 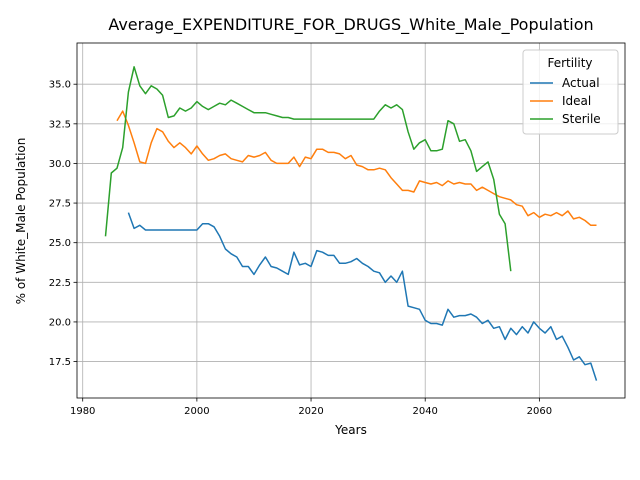 What do you see at coordinates (21, 221) in the screenshot?
I see `y-axis-label: % of White_Male Population` at bounding box center [21, 221].